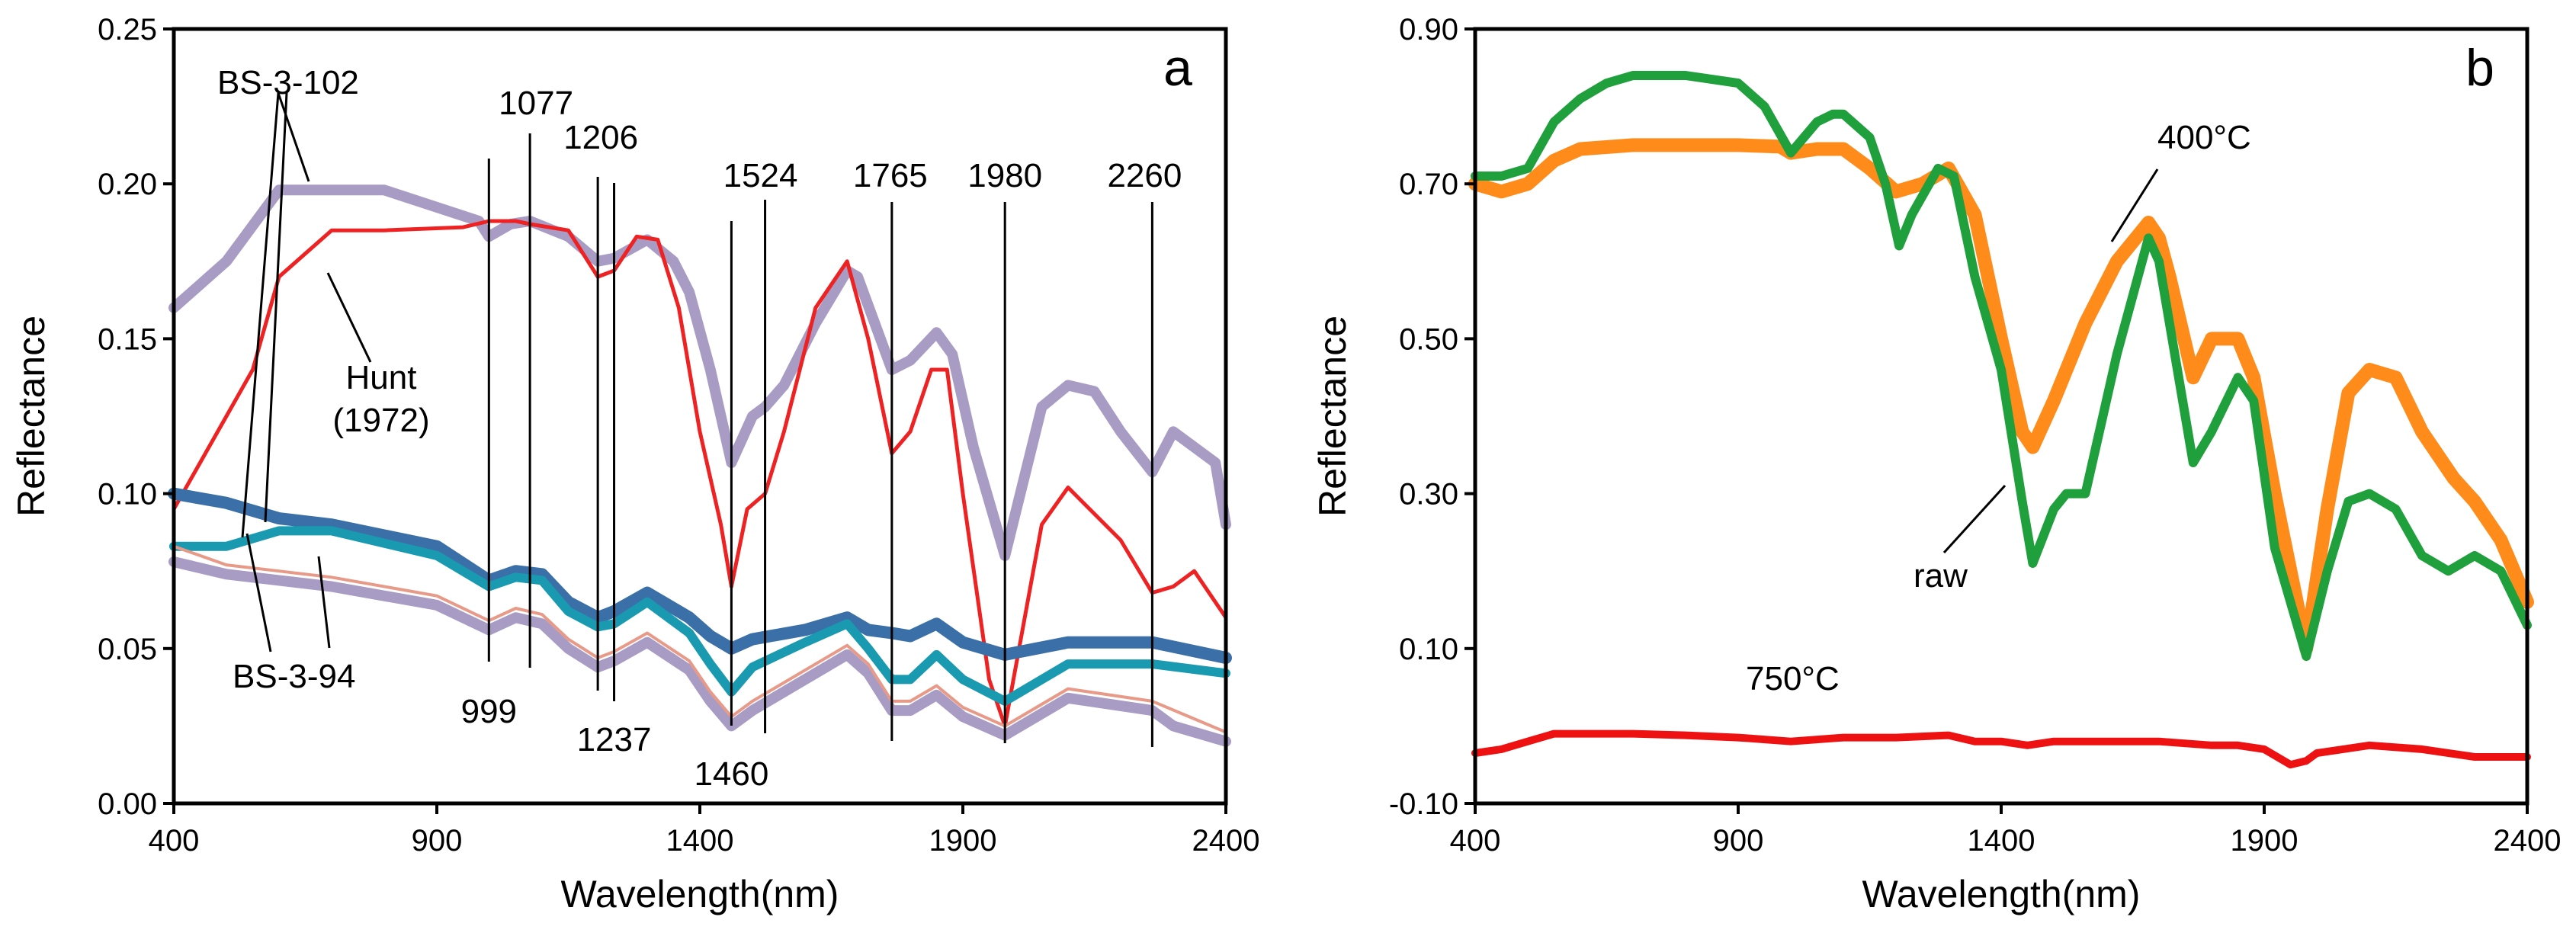 Image resolution: width=2576 pixels, height=933 pixels. I want to click on label-hunt-year: (1972), so click(380, 420).